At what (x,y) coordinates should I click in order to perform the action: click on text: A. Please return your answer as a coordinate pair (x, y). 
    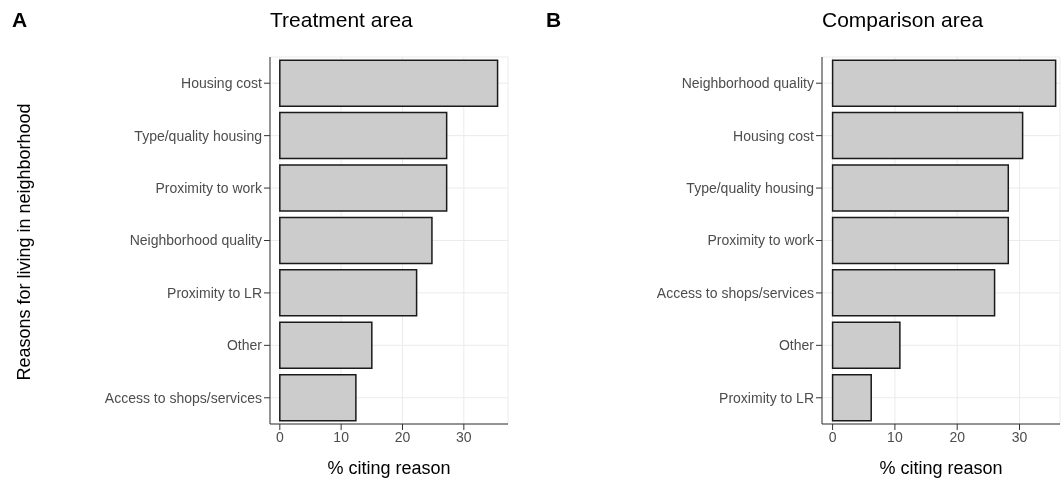
    Looking at the image, I should click on (20, 20).